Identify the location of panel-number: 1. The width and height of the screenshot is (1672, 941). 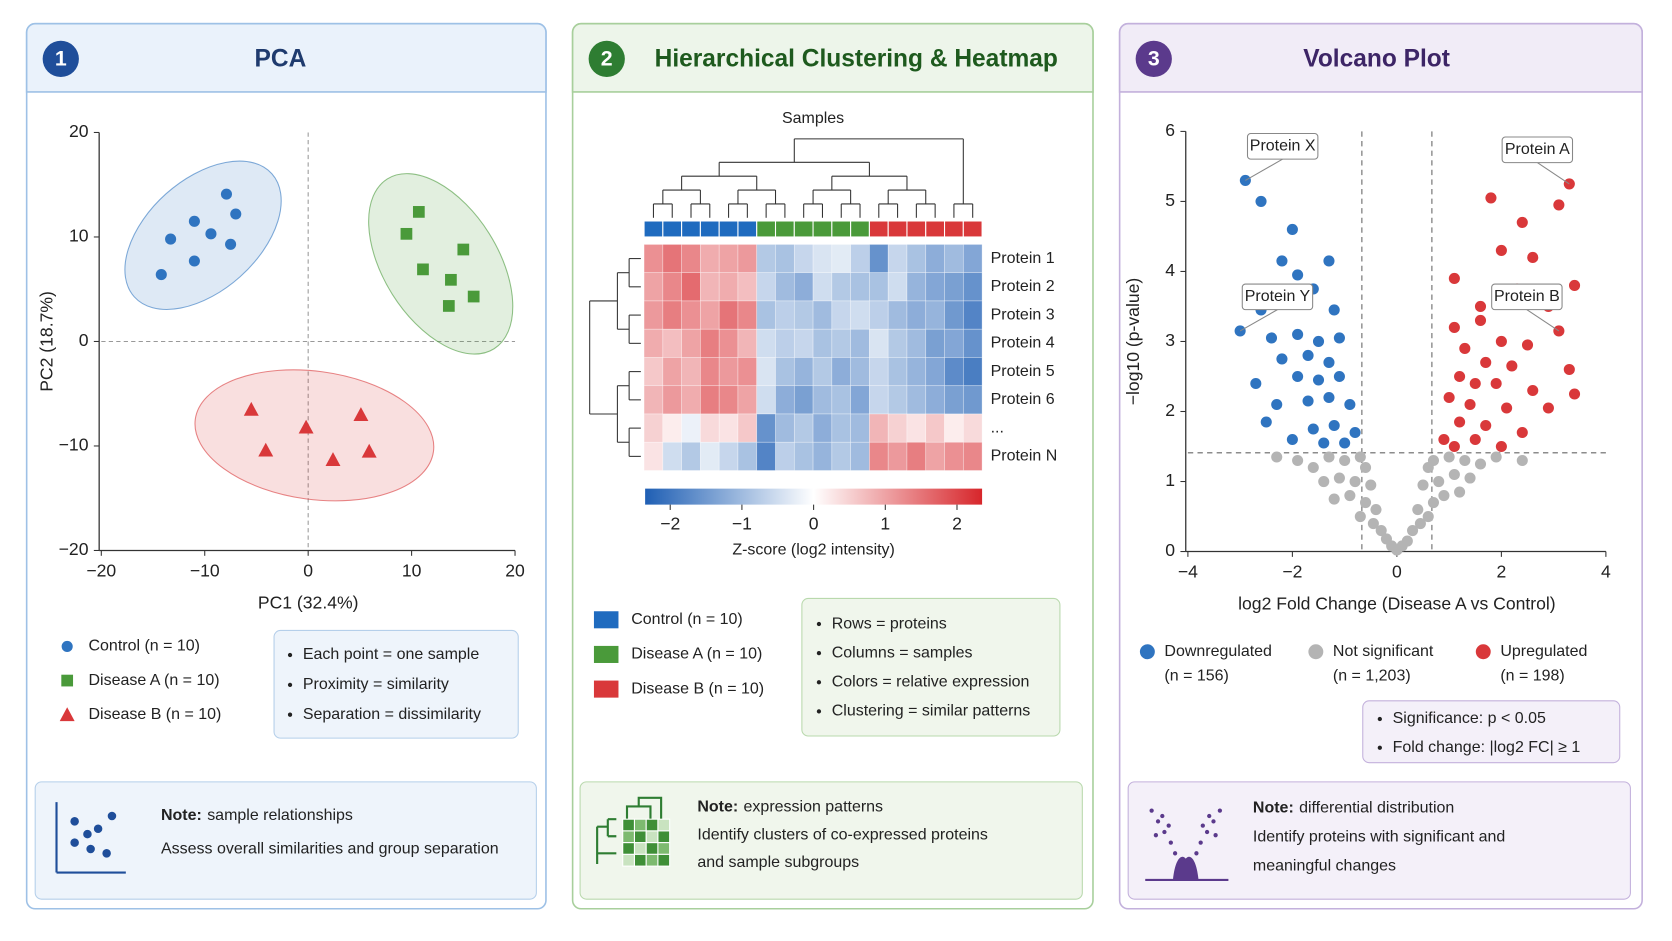
(61, 59).